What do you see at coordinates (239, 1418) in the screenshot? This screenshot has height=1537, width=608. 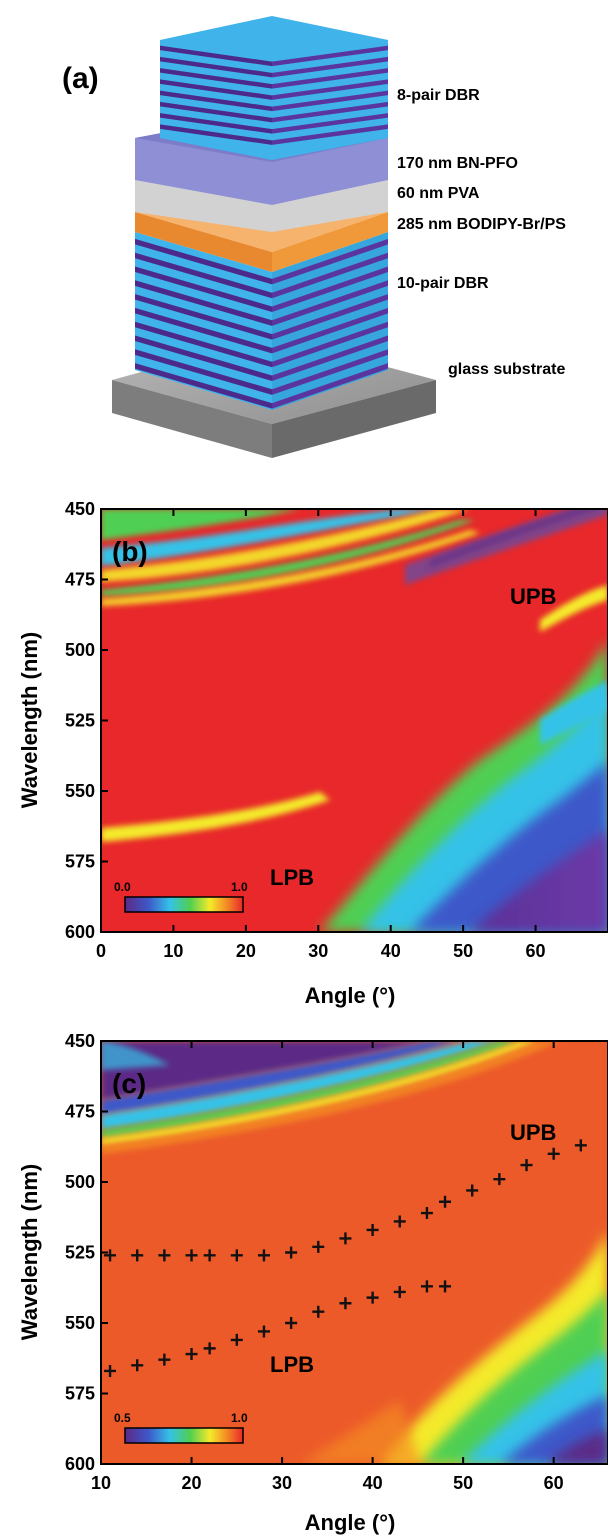 I see `panel-c-colorbar-max: 1.0` at bounding box center [239, 1418].